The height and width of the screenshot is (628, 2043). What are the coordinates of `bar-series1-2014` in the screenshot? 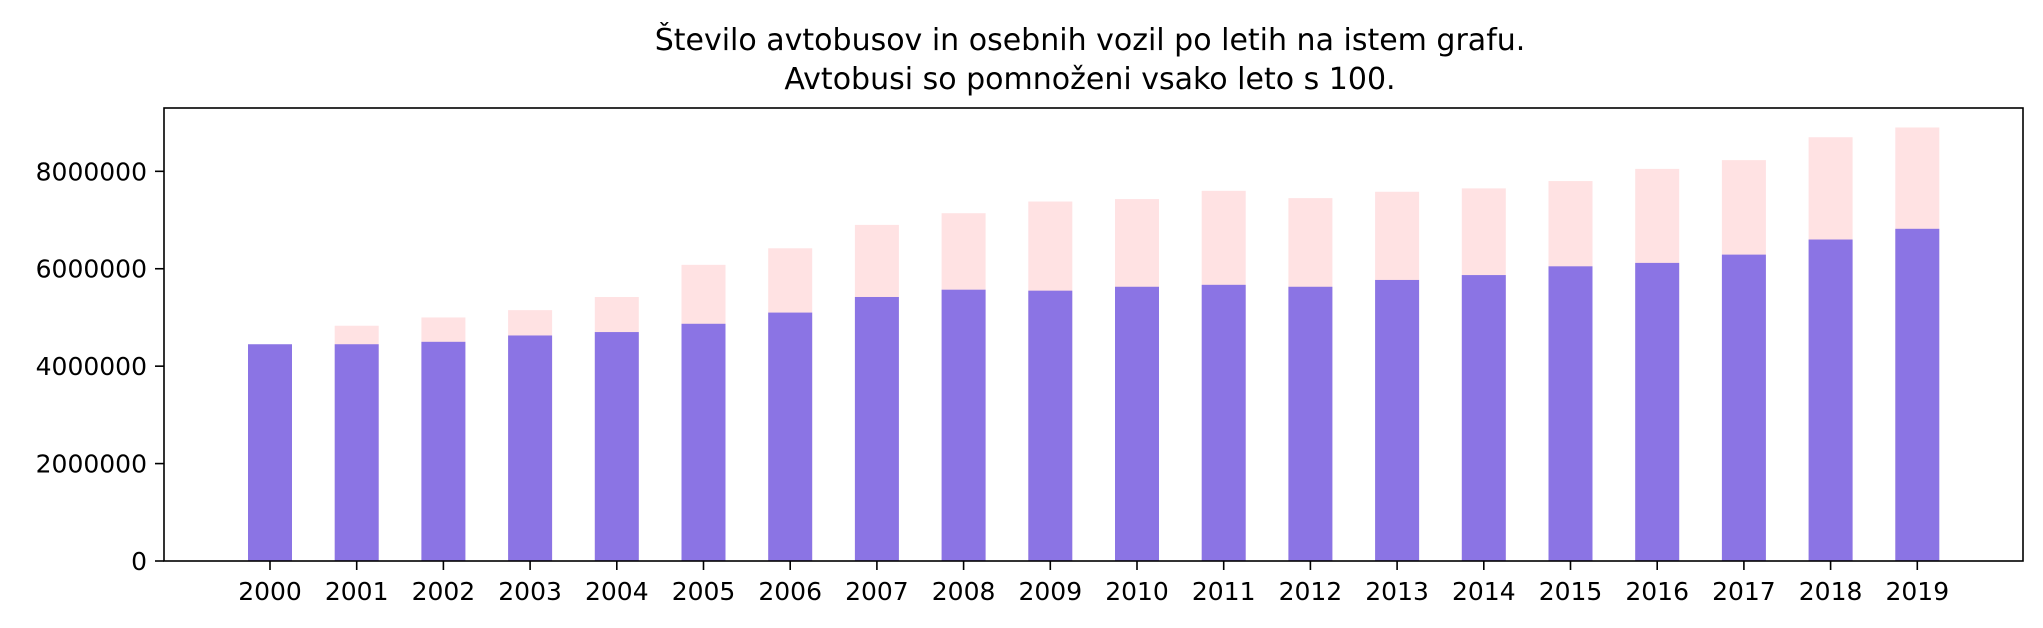 It's located at (1483, 418).